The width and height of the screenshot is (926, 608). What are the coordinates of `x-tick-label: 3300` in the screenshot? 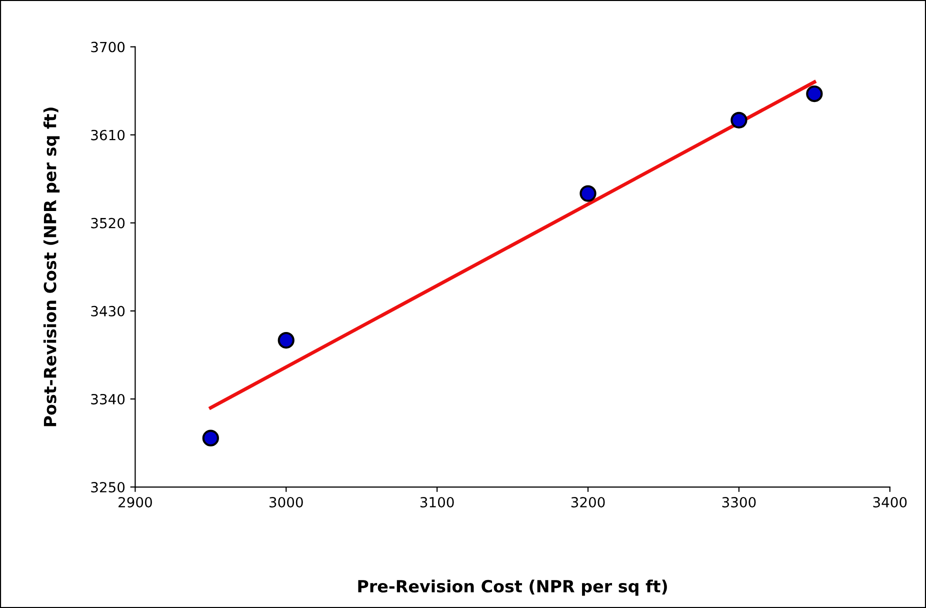 It's located at (739, 502).